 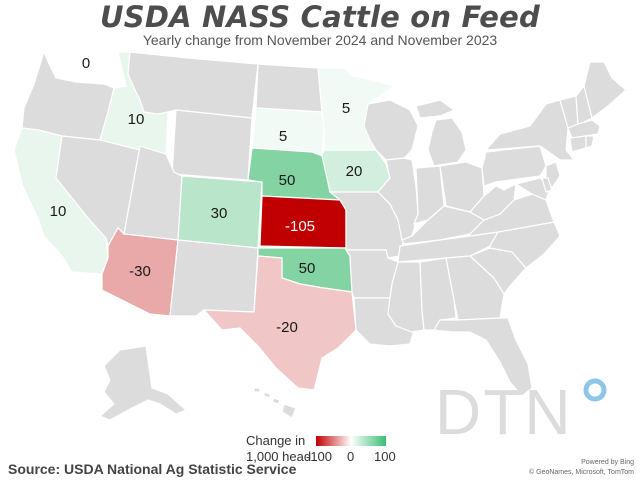 What do you see at coordinates (212, 145) in the screenshot?
I see `state-WY` at bounding box center [212, 145].